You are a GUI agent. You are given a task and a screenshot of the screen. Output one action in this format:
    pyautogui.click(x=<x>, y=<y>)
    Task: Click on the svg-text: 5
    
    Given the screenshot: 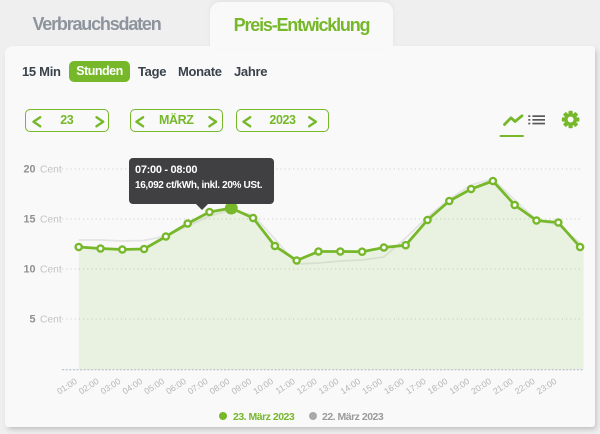 What is the action you would take?
    pyautogui.click(x=32, y=320)
    